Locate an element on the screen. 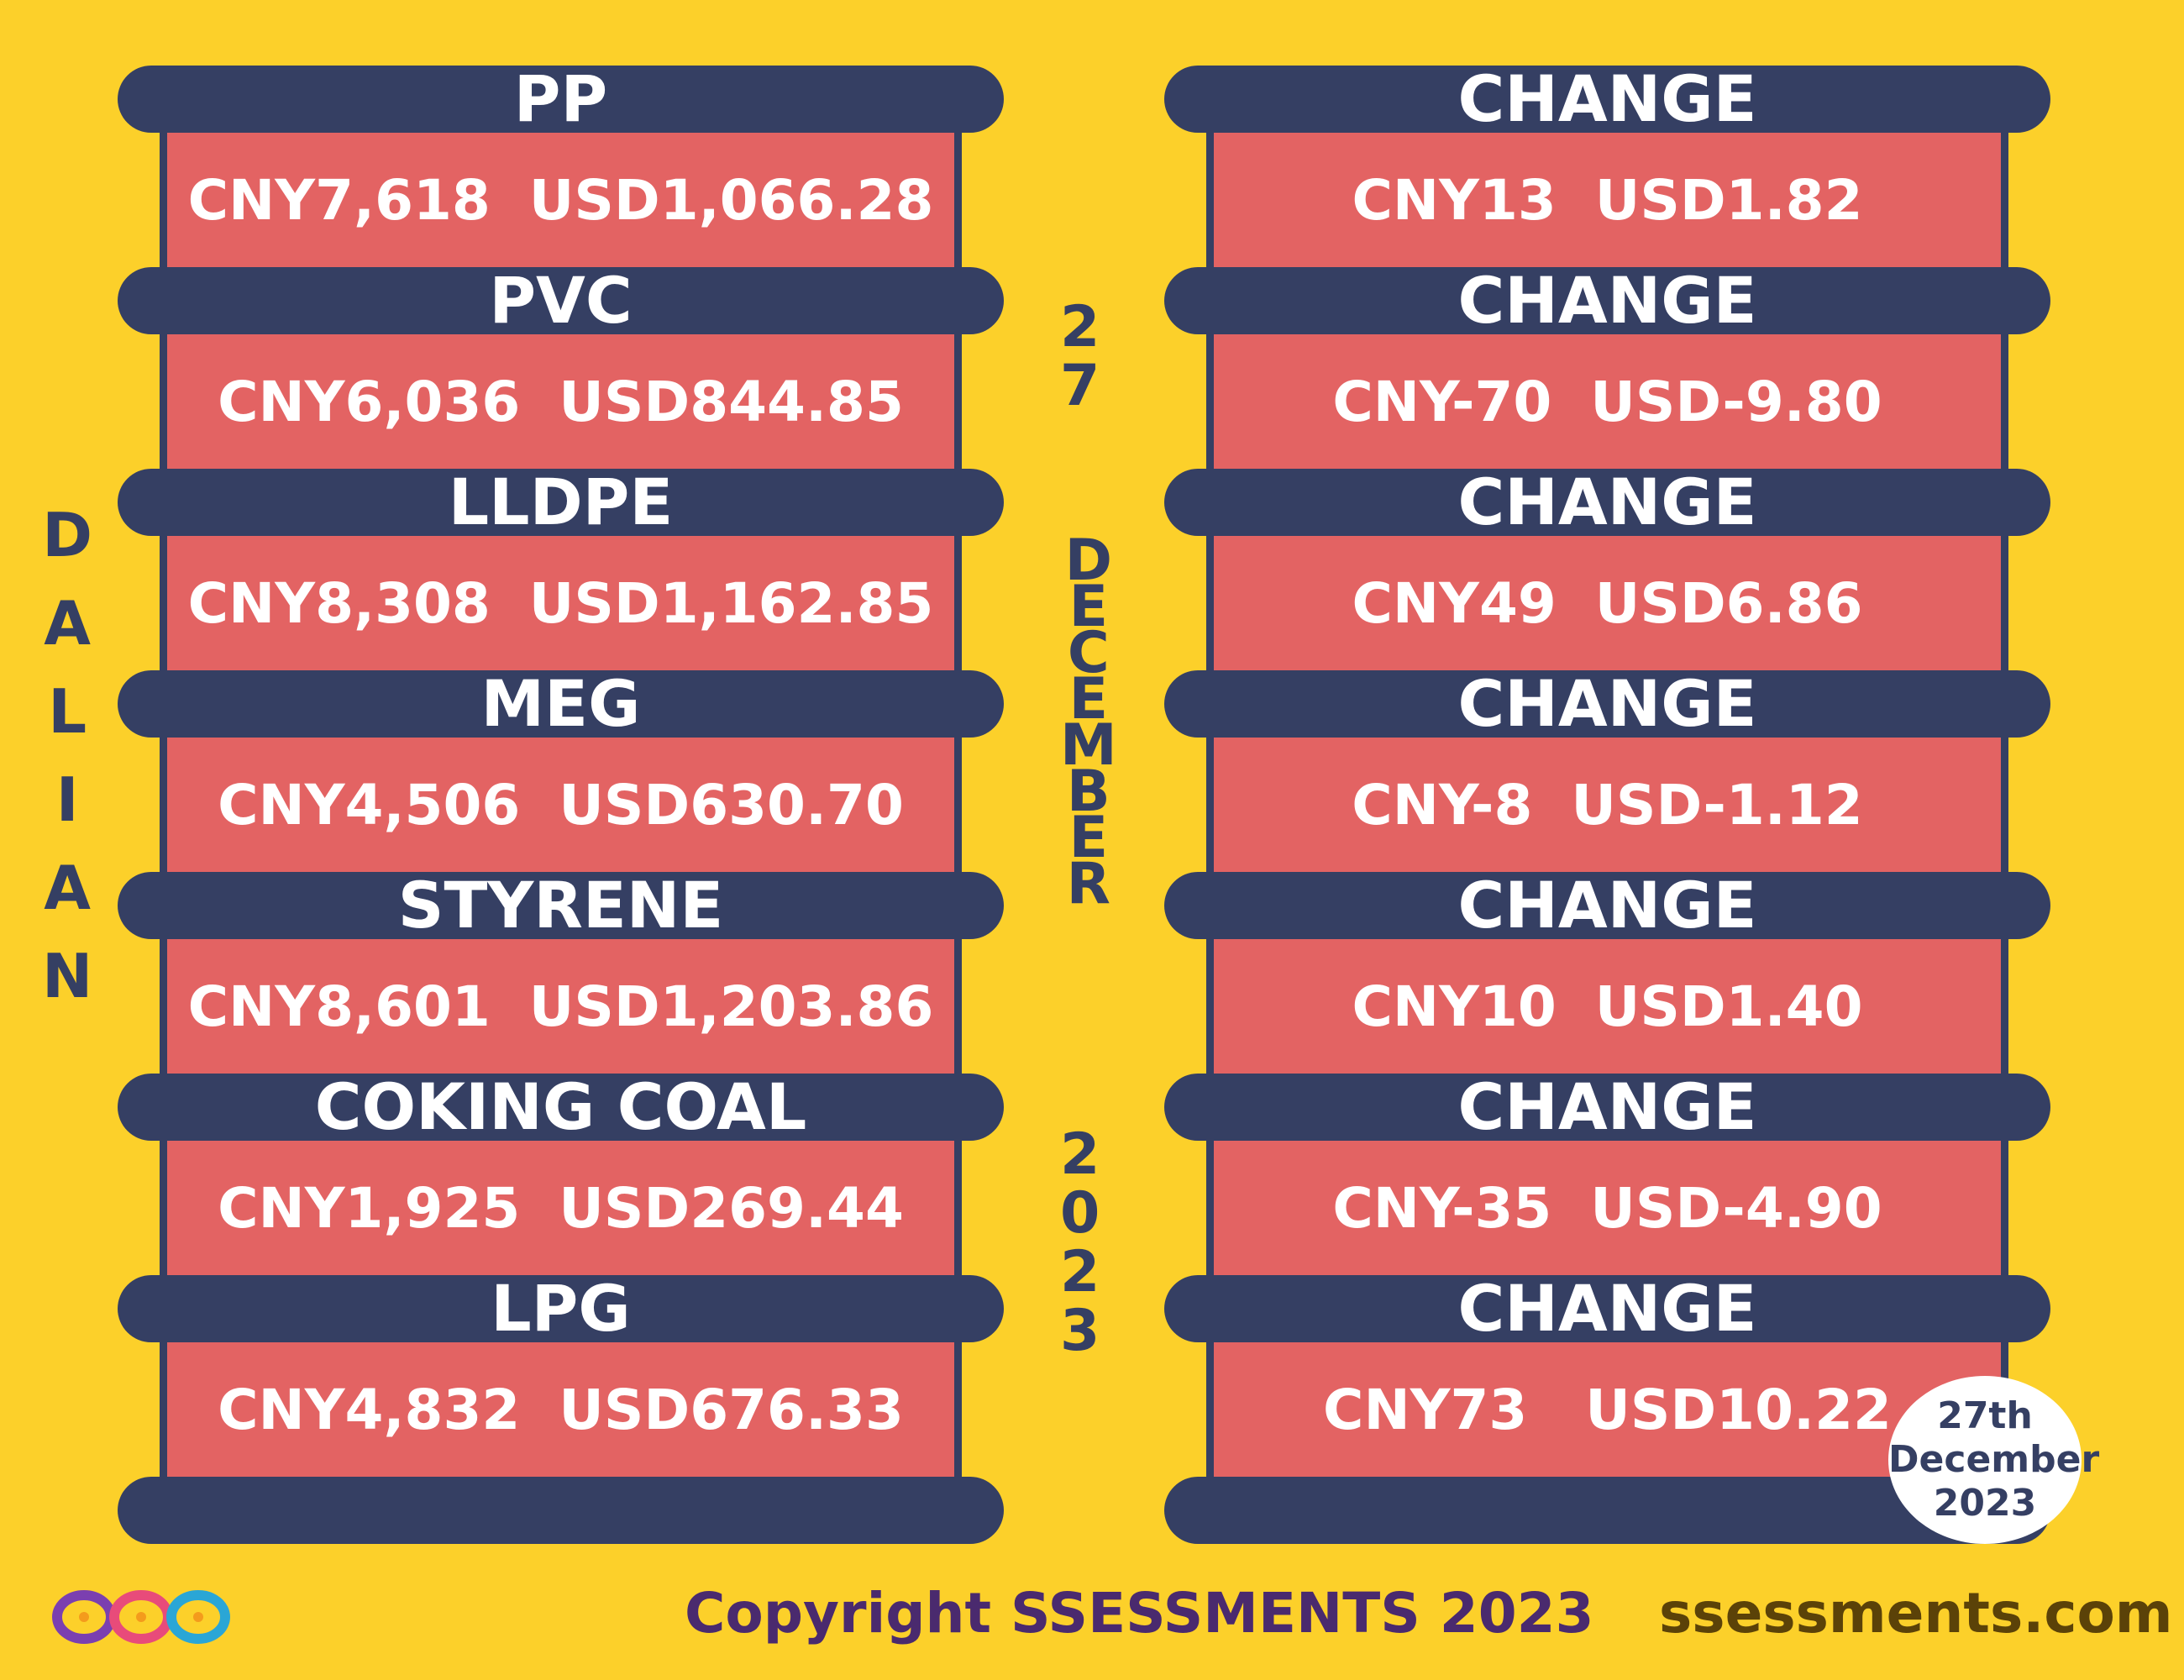 The height and width of the screenshot is (1680, 2184). change-meg: CNY-8 USD-1.12 is located at coordinates (1607, 805).